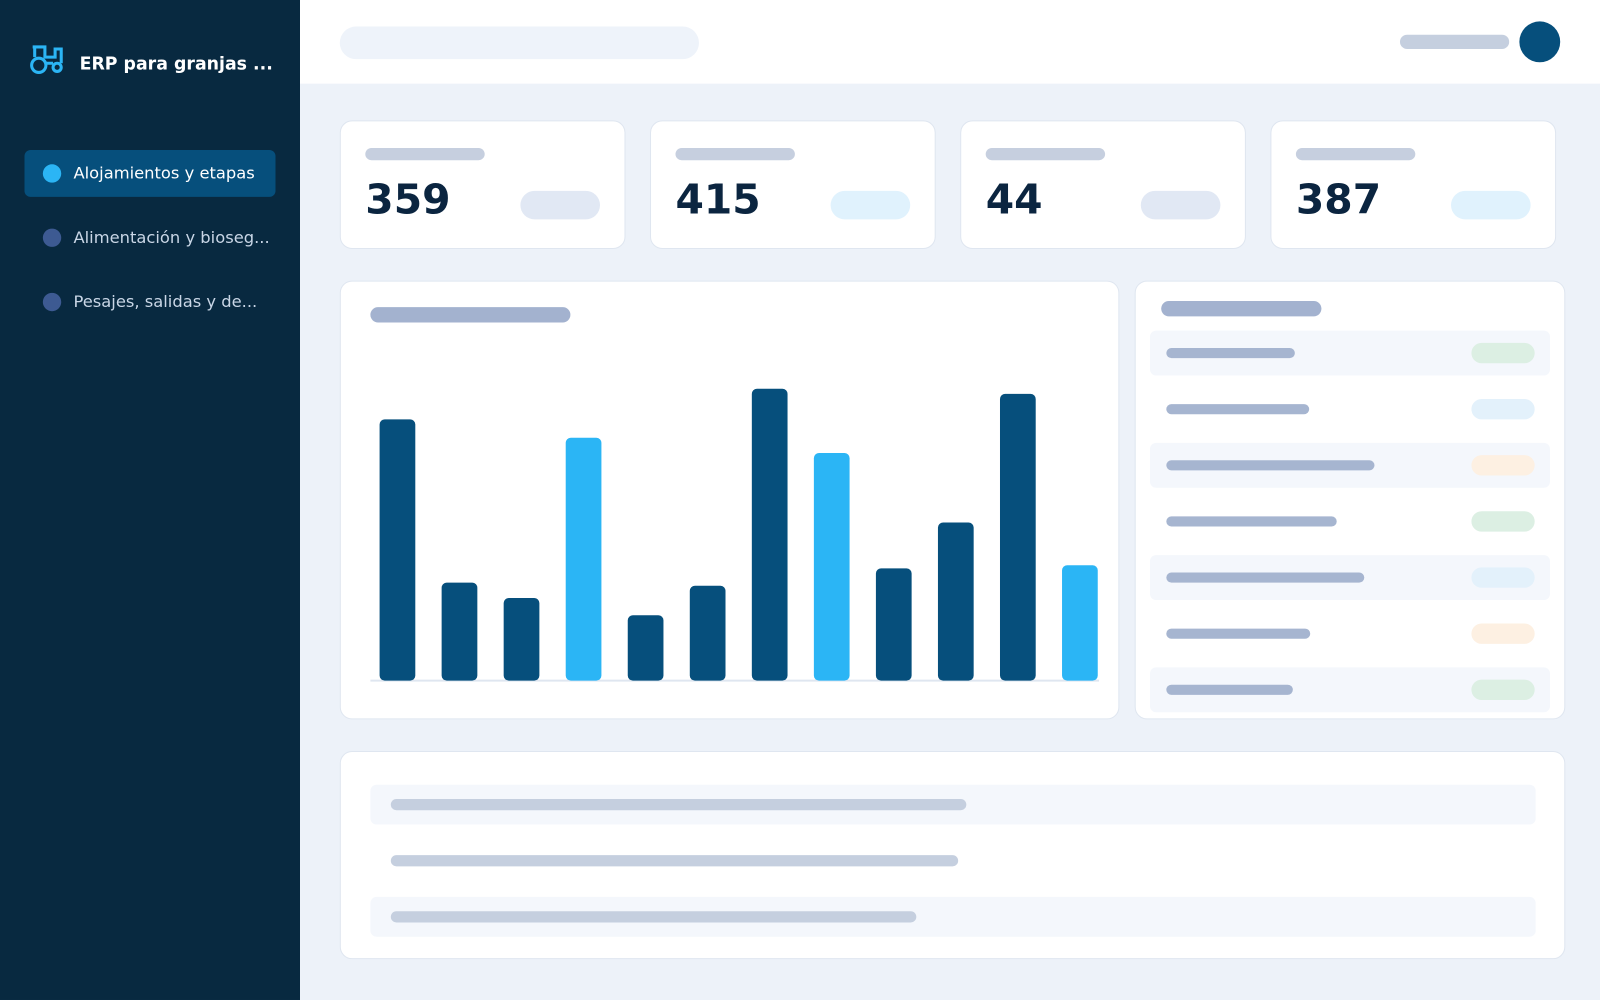  Describe the element at coordinates (1413, 184) in the screenshot. I see `kpi-card: 387` at that location.